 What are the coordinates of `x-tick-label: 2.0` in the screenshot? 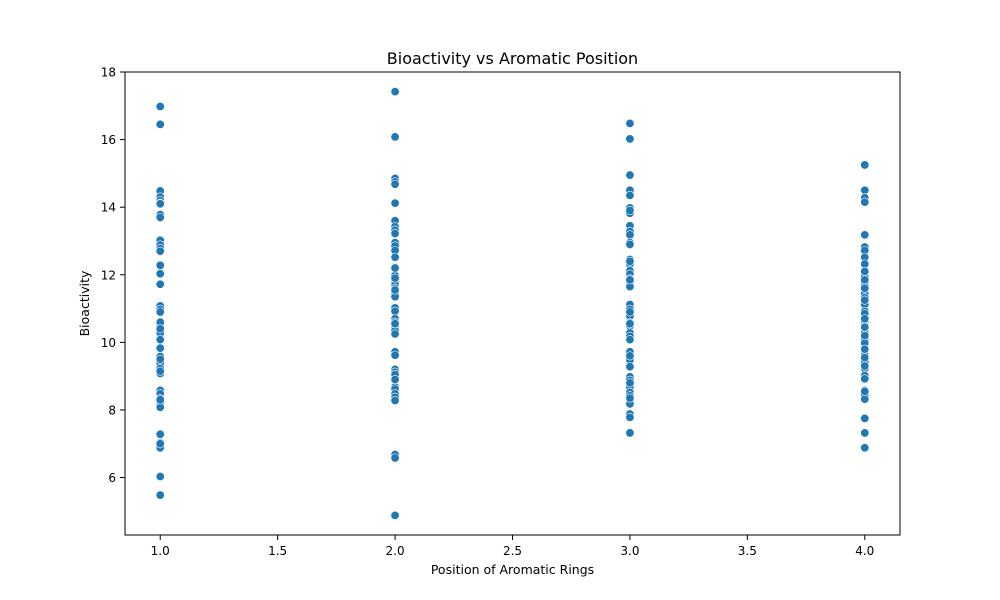 It's located at (395, 551).